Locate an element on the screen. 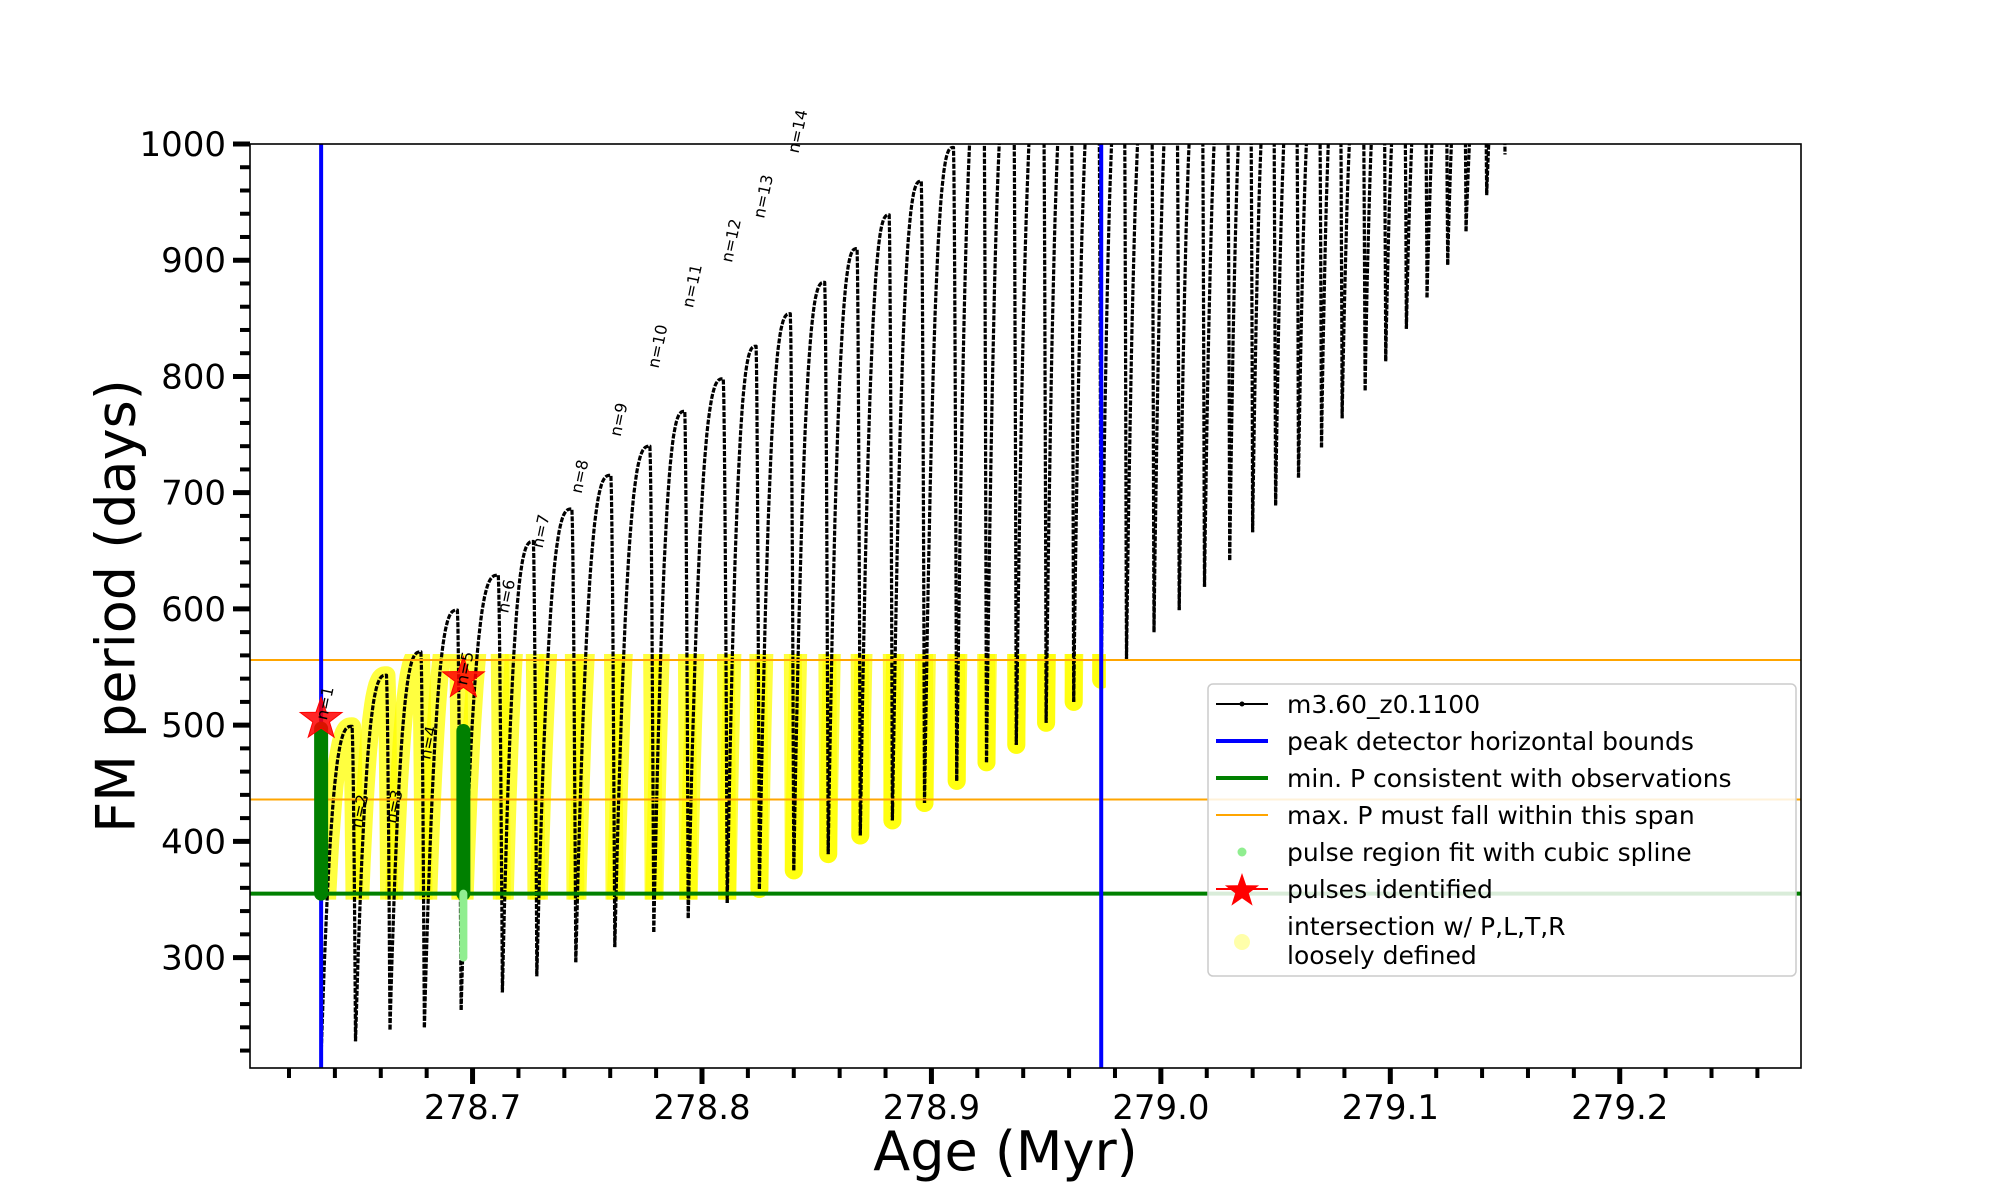 The width and height of the screenshot is (2000, 1200). legend-box is located at coordinates (1502, 830).